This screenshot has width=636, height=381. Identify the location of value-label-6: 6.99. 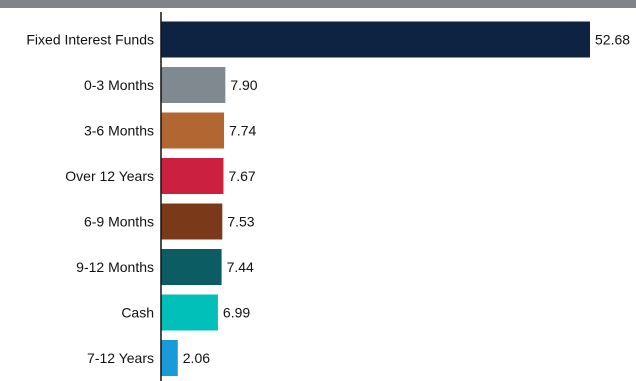
(236, 313).